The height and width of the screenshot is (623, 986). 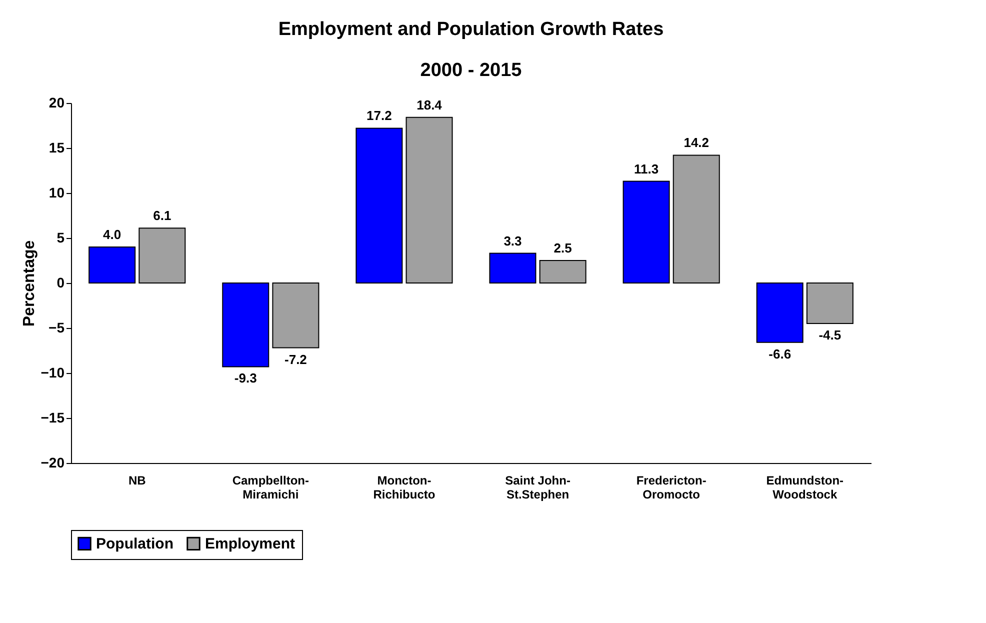 I want to click on y-tick-label: −20, so click(x=52, y=462).